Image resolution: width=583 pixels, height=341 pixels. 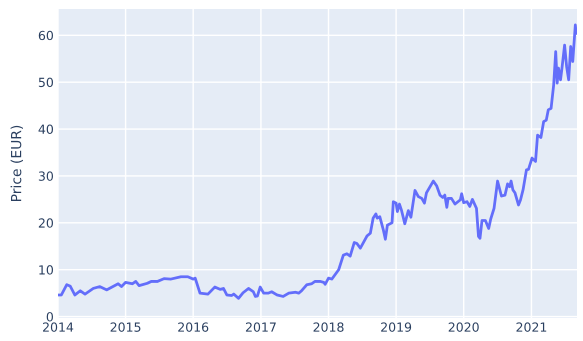 What do you see at coordinates (58, 327) in the screenshot?
I see `x-tick-label: 2014` at bounding box center [58, 327].